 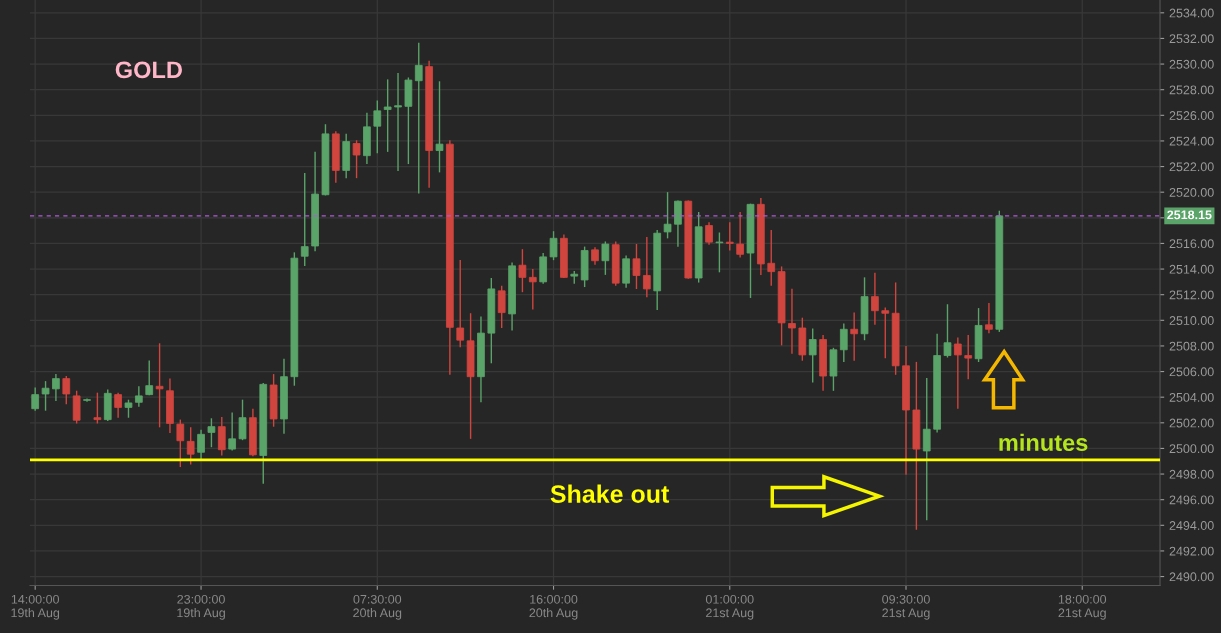 I want to click on y-tick-label: 2502.00, so click(x=1191, y=423).